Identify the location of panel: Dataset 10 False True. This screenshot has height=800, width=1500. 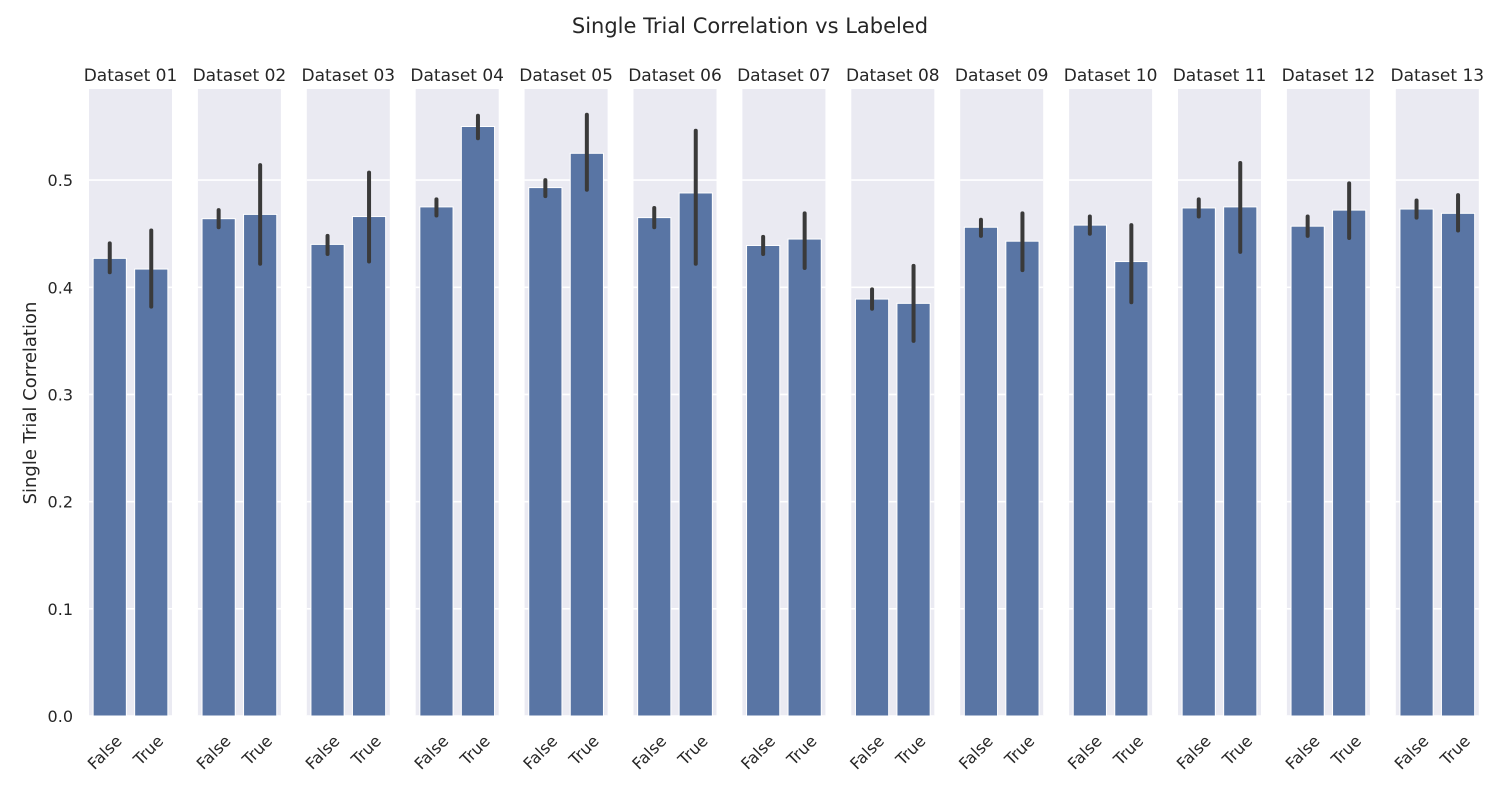
(1111, 419).